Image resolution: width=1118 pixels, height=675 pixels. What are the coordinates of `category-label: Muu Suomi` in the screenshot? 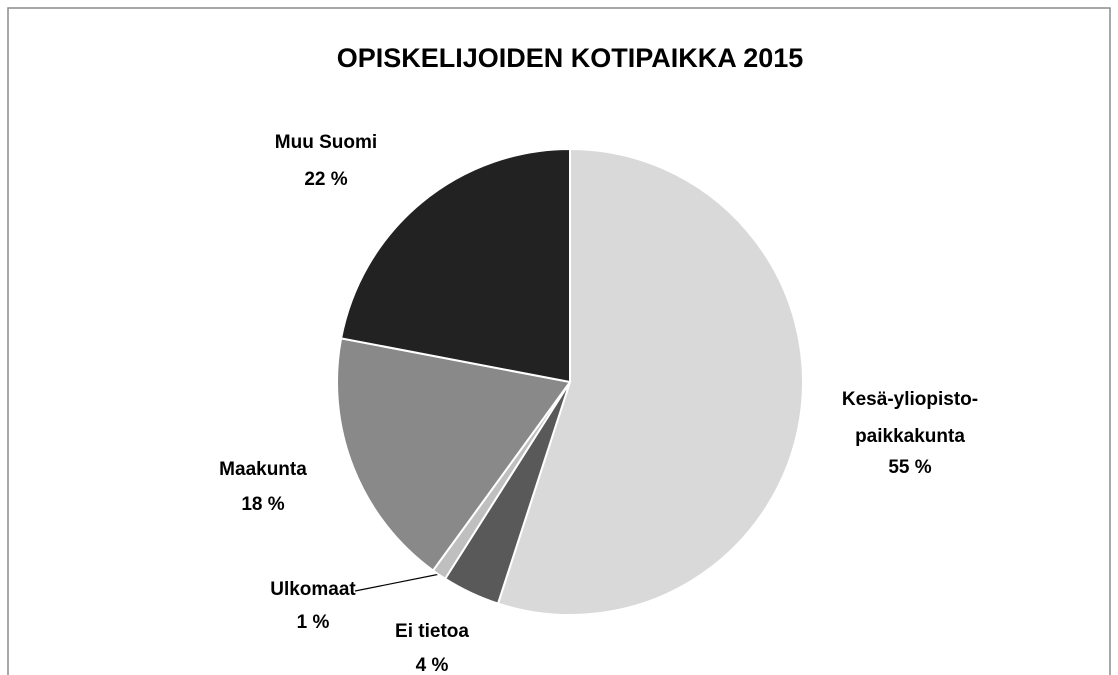 It's located at (326, 142).